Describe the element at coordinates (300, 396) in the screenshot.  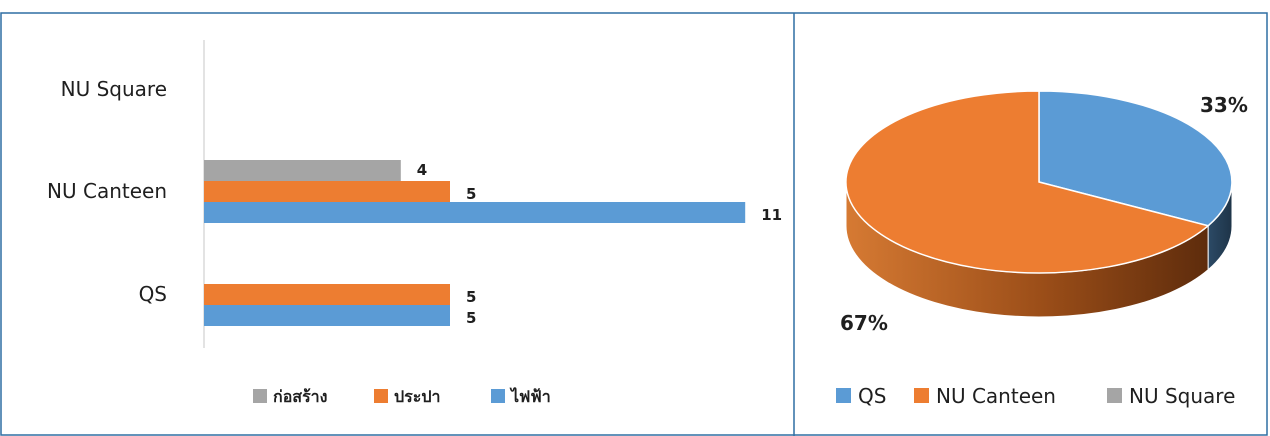
I see `legend-label: ก่อสร้าง` at that location.